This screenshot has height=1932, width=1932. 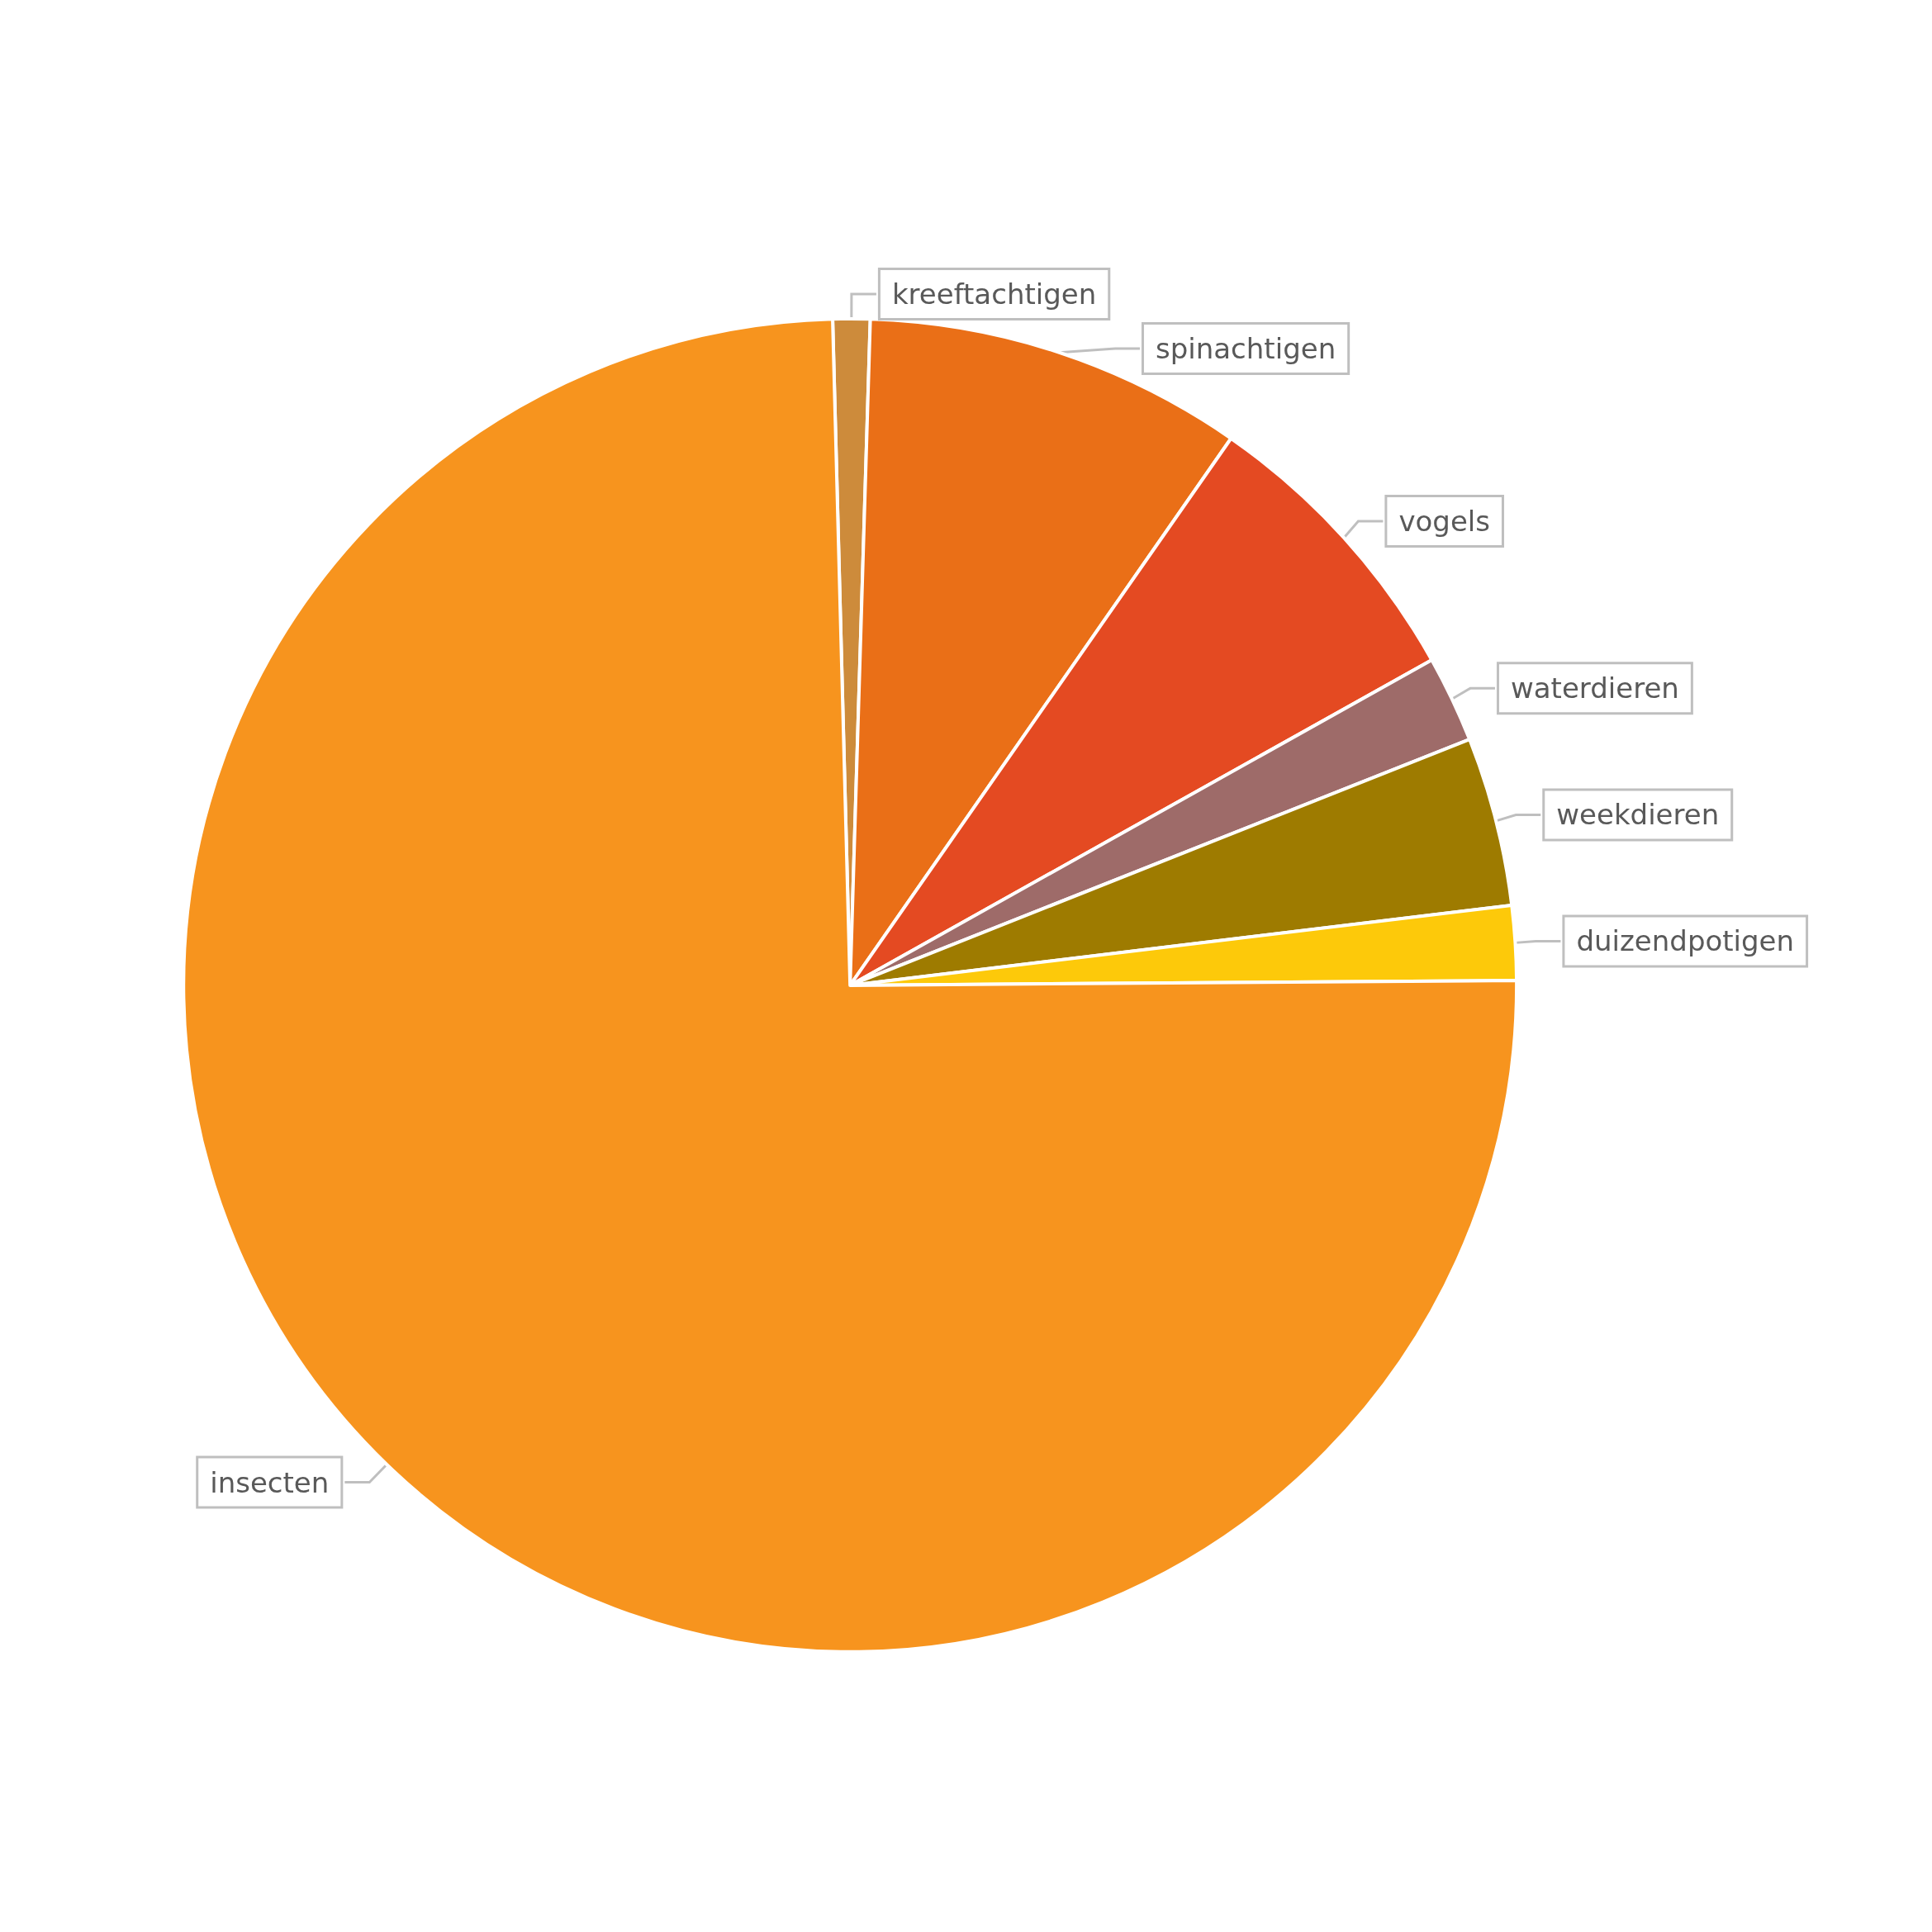 What do you see at coordinates (1444, 521) in the screenshot?
I see `slice-label: vogels` at bounding box center [1444, 521].